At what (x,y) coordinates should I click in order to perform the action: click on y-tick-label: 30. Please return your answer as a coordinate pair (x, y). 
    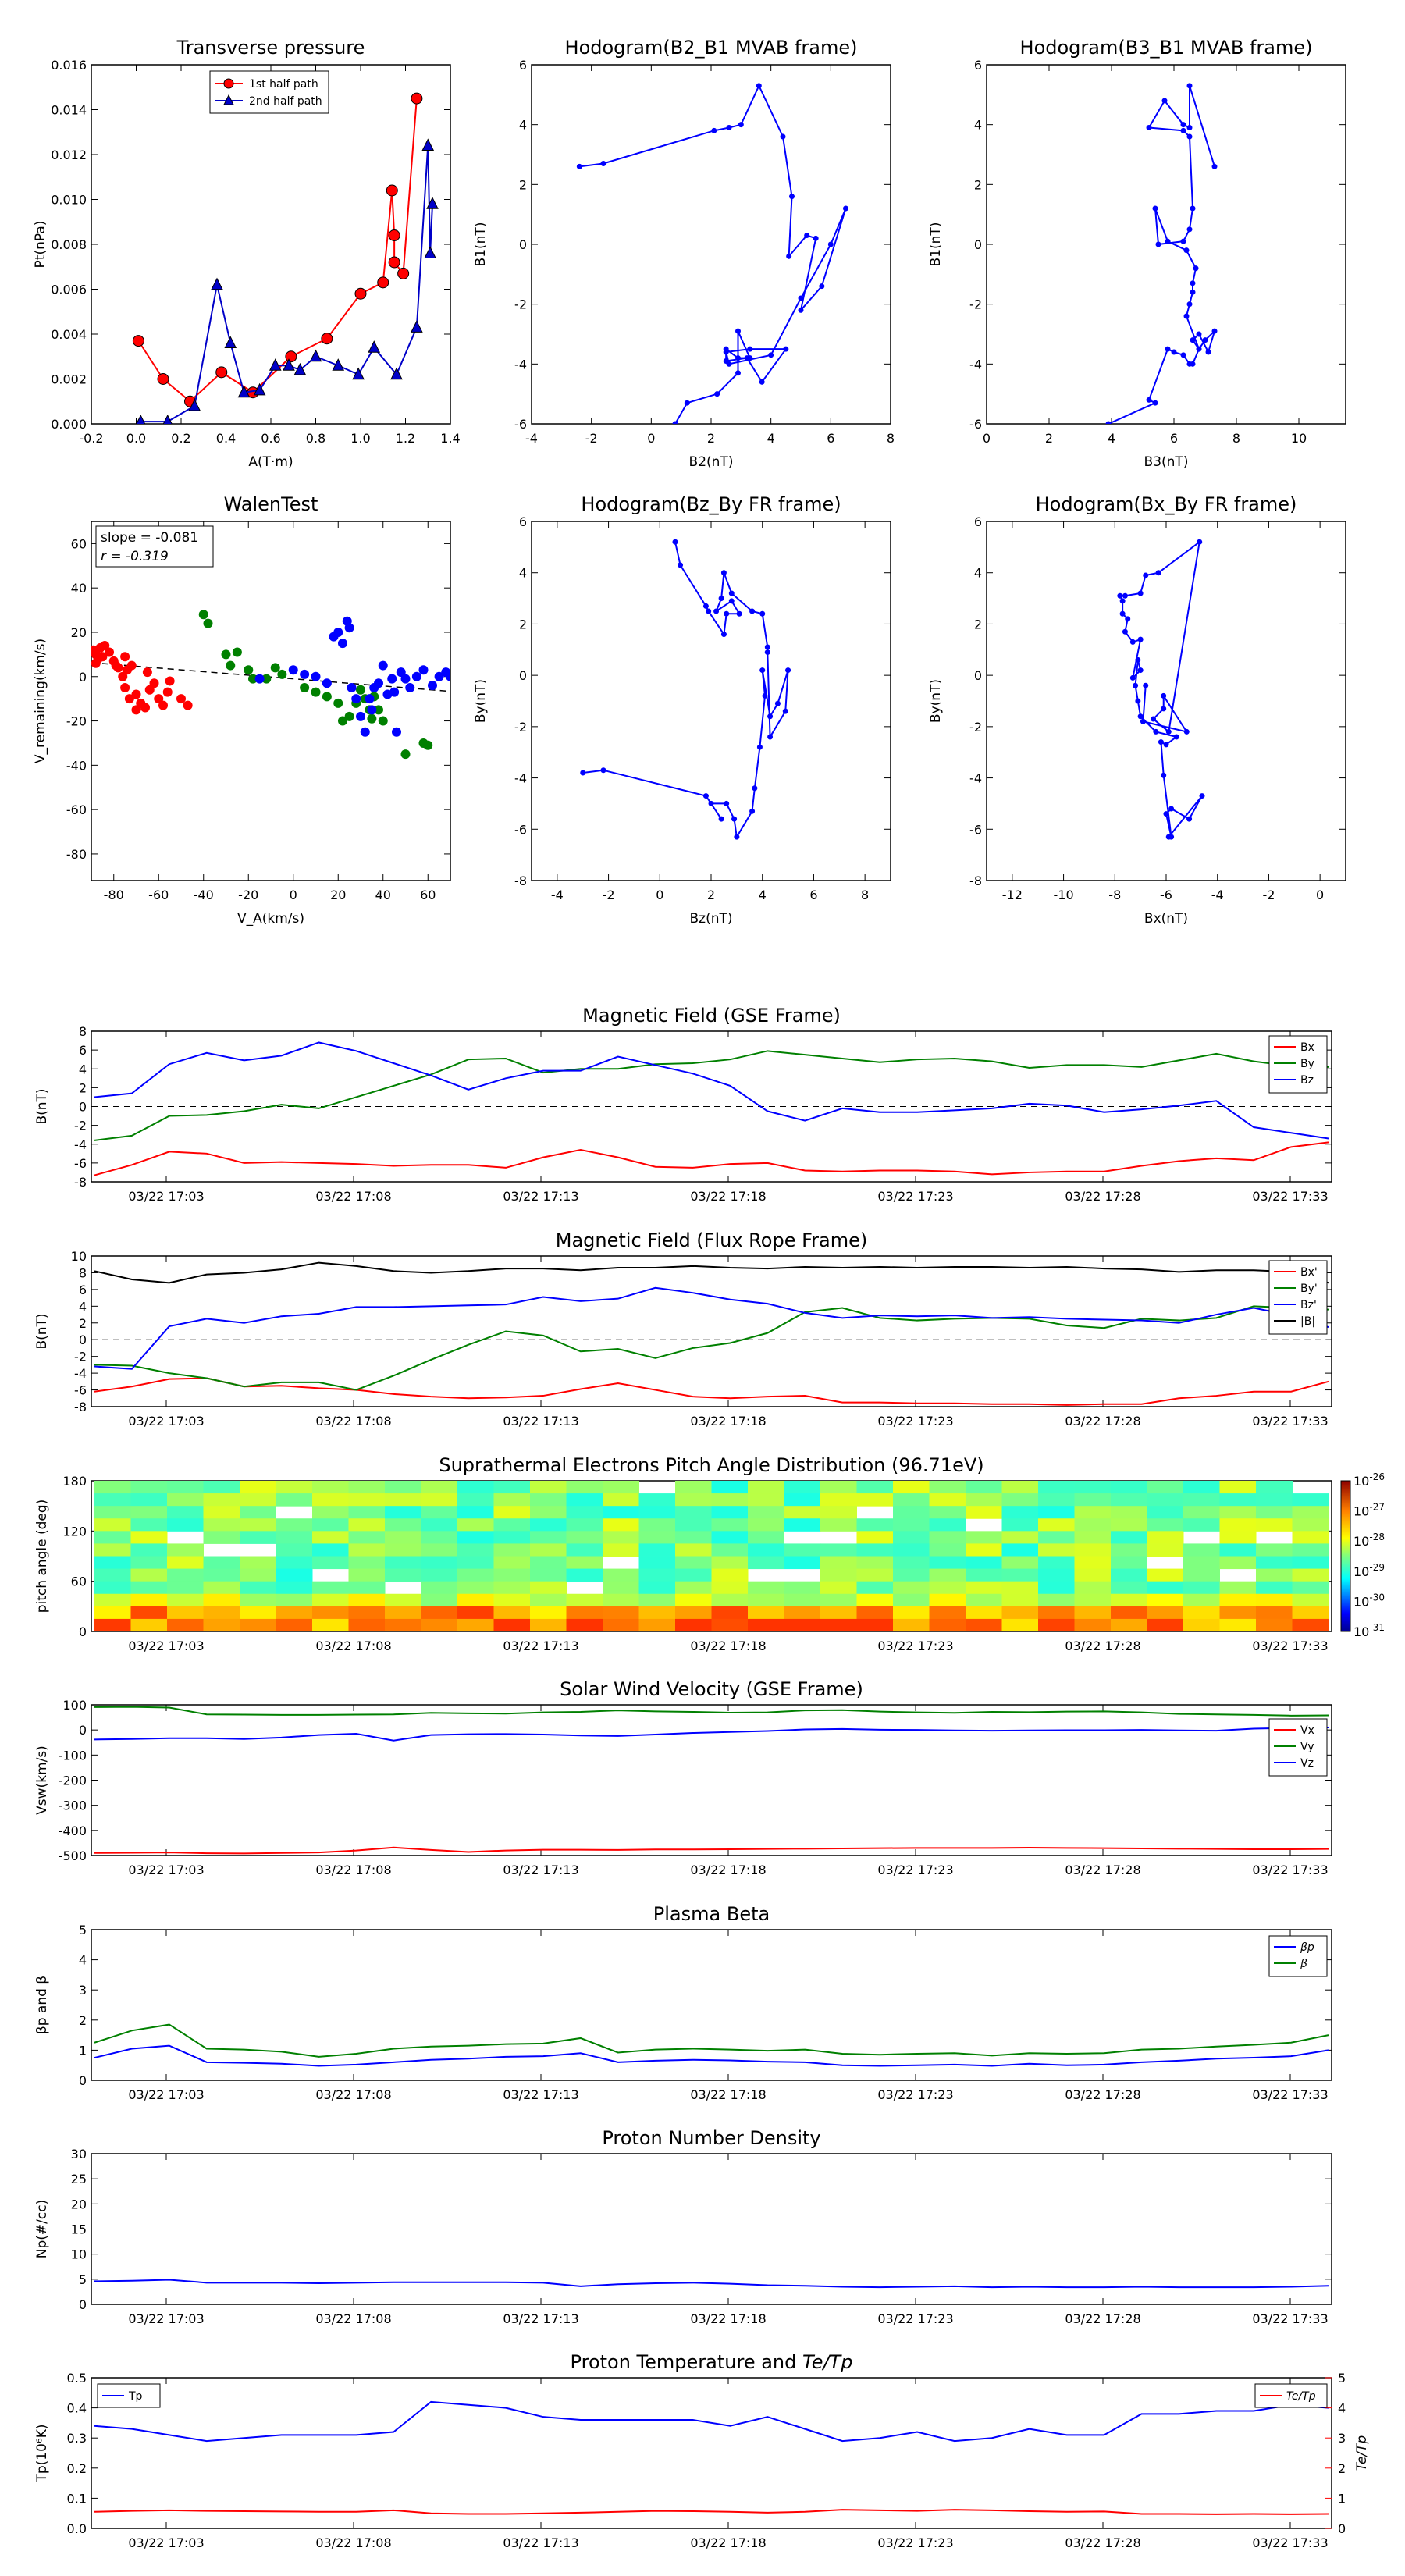
    Looking at the image, I should click on (79, 2154).